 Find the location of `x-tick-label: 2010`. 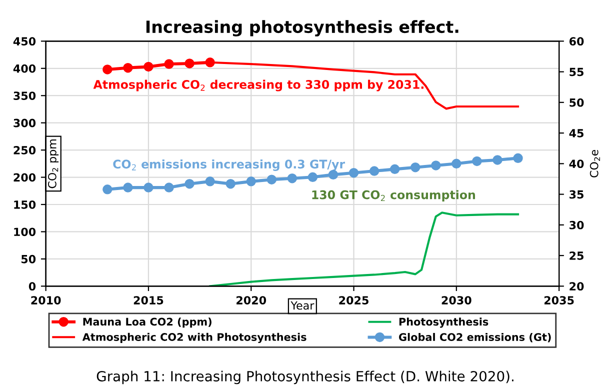

x-tick-label: 2010 is located at coordinates (46, 300).